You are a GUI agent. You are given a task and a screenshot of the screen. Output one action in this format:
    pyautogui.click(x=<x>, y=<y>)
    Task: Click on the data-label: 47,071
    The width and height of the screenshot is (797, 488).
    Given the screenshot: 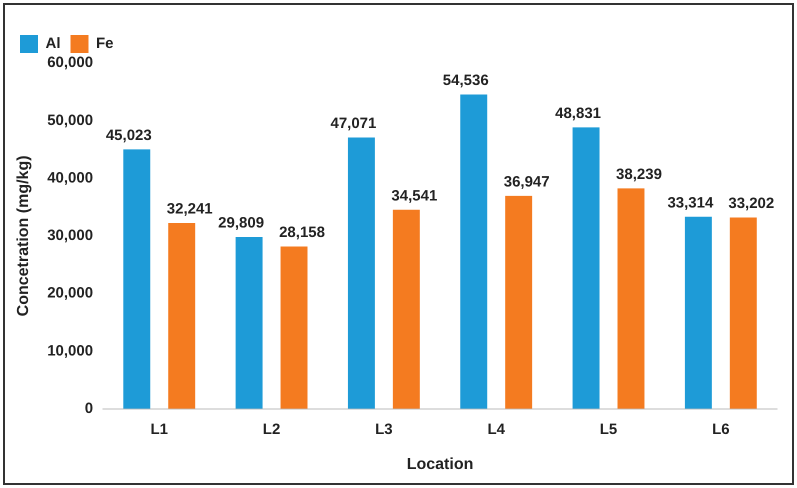 What is the action you would take?
    pyautogui.click(x=353, y=123)
    